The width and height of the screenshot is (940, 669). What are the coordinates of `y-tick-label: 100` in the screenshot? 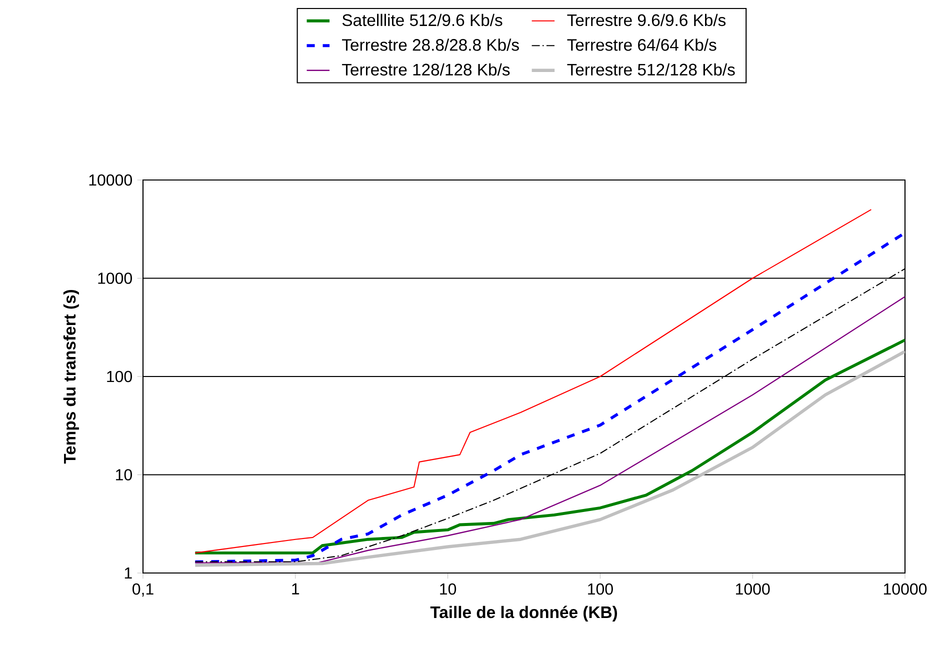 It's located at (119, 376).